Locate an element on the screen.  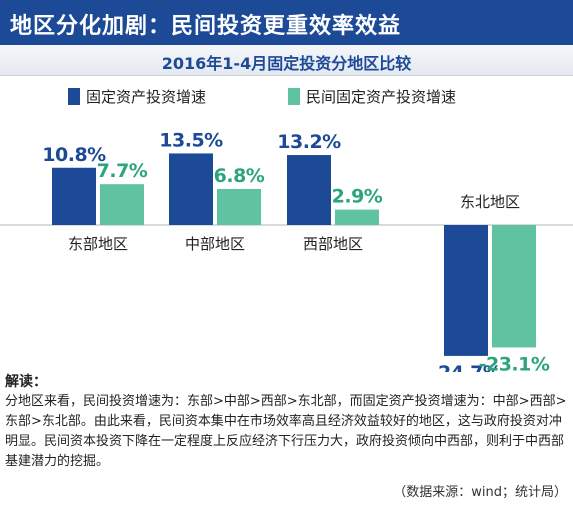
chart-title-band: 2016年1-4月固定投资分地区比较 is located at coordinates (286, 60).